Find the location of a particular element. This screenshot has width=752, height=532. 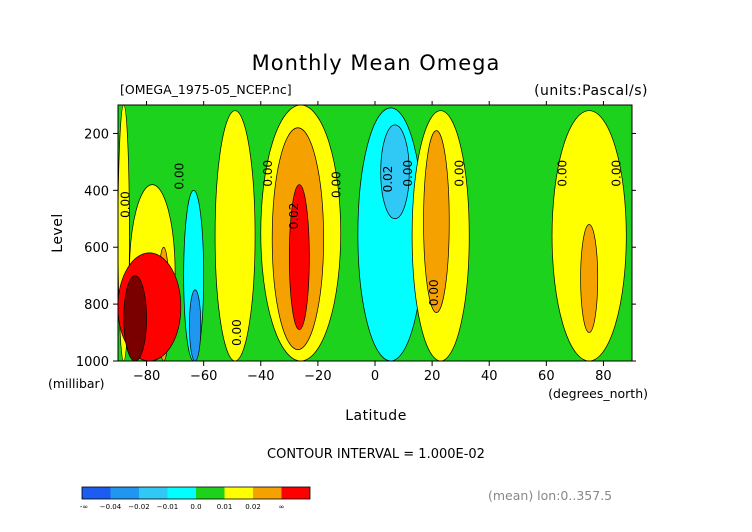

x-tick-label: 0 is located at coordinates (375, 376).